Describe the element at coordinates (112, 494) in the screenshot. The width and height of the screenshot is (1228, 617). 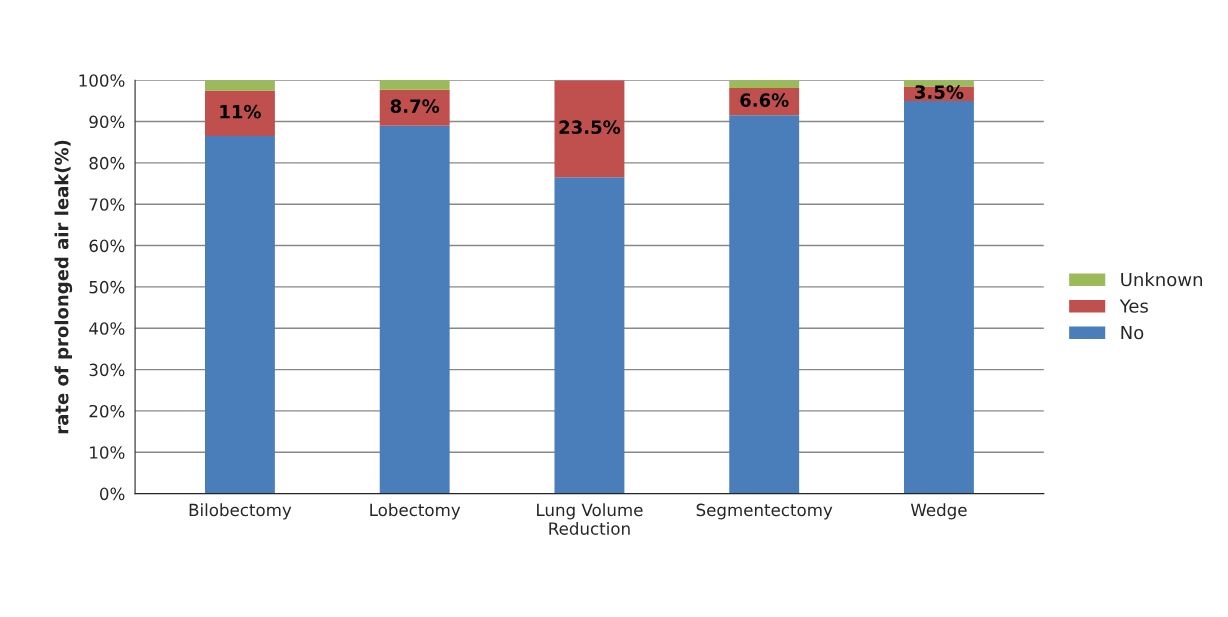
I see `y-tick-label: 0%` at that location.